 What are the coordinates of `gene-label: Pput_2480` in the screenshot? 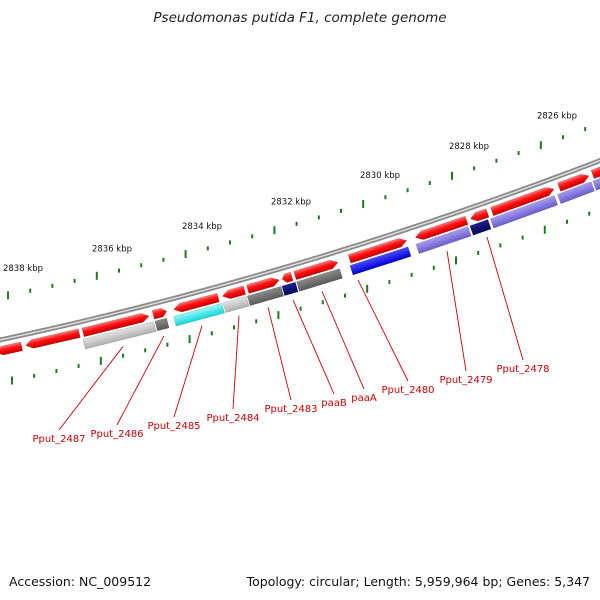 It's located at (407, 390).